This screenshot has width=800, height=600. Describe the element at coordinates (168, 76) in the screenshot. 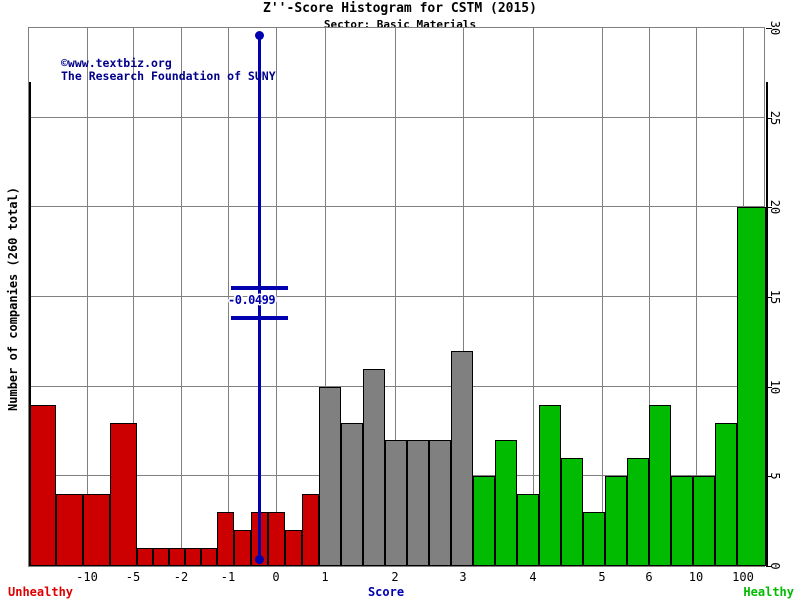

I see `watermark-line-2: The Research Foundation of SUNY` at that location.